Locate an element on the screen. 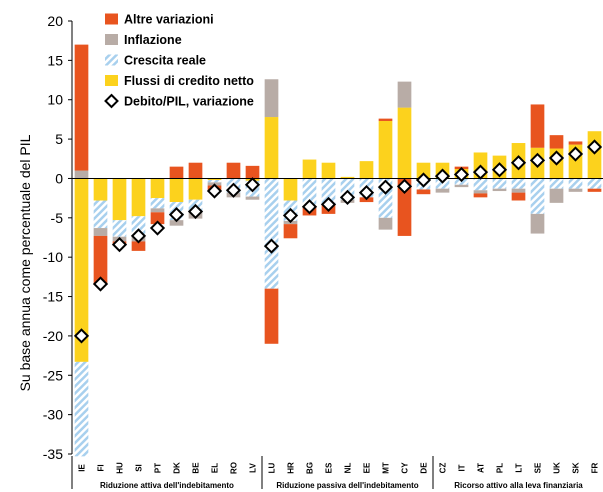 The width and height of the screenshot is (603, 492). x-tick-label: CZ is located at coordinates (443, 468).